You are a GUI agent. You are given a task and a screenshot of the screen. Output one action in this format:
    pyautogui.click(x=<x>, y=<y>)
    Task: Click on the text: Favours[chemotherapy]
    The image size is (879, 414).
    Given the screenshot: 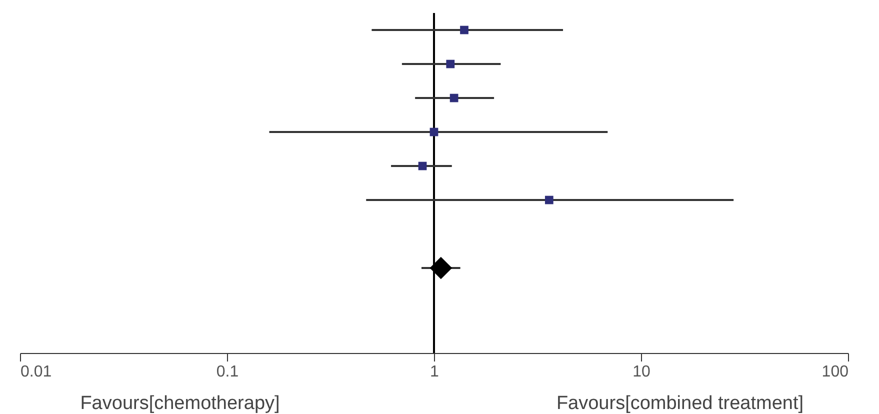 What is the action you would take?
    pyautogui.click(x=180, y=403)
    